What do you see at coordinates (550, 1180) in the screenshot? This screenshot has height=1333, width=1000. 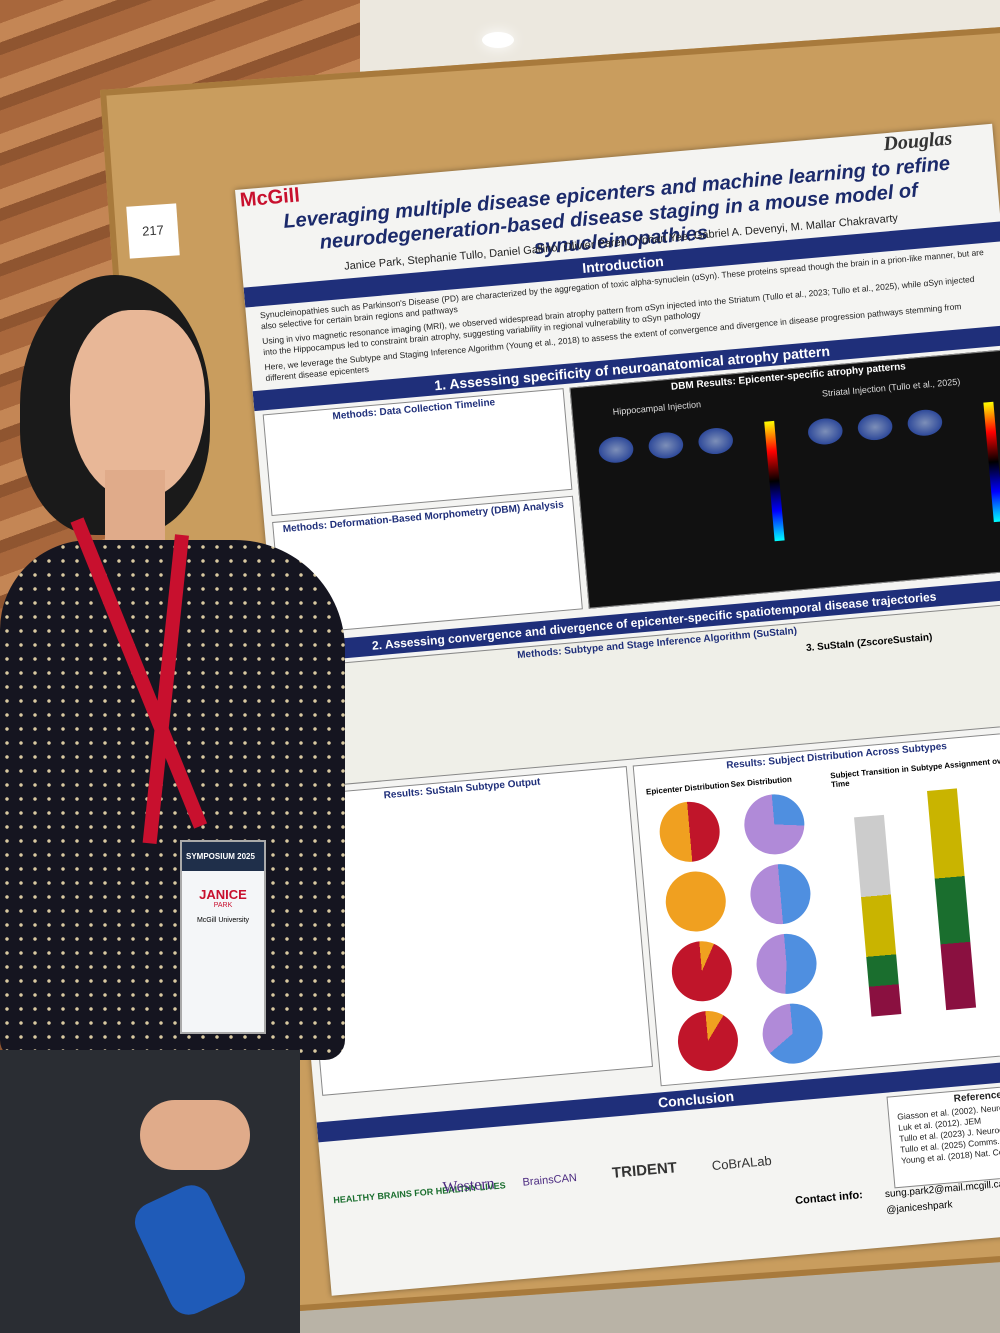 I see `sponsor: BrainsCAN` at bounding box center [550, 1180].